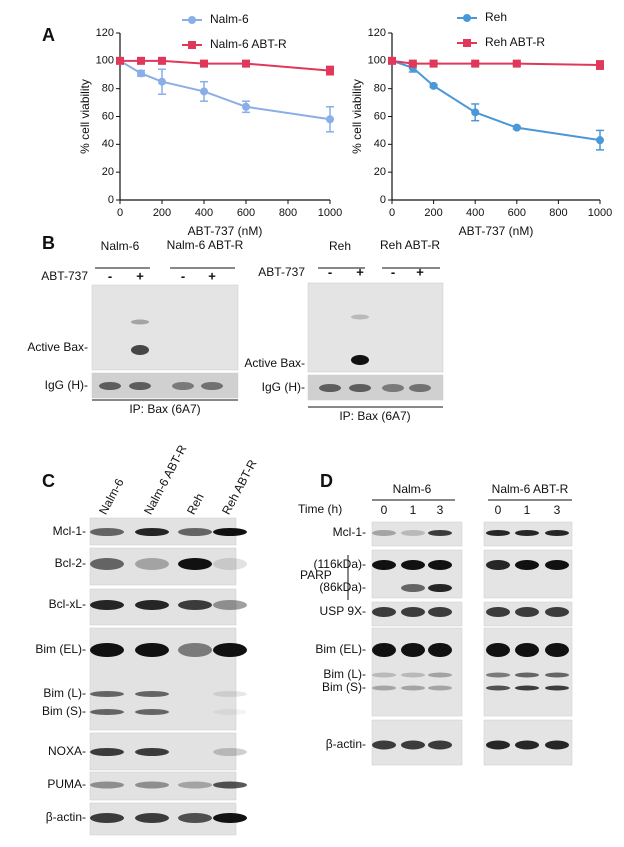  I want to click on x-tick-label: 200, so click(162, 213).